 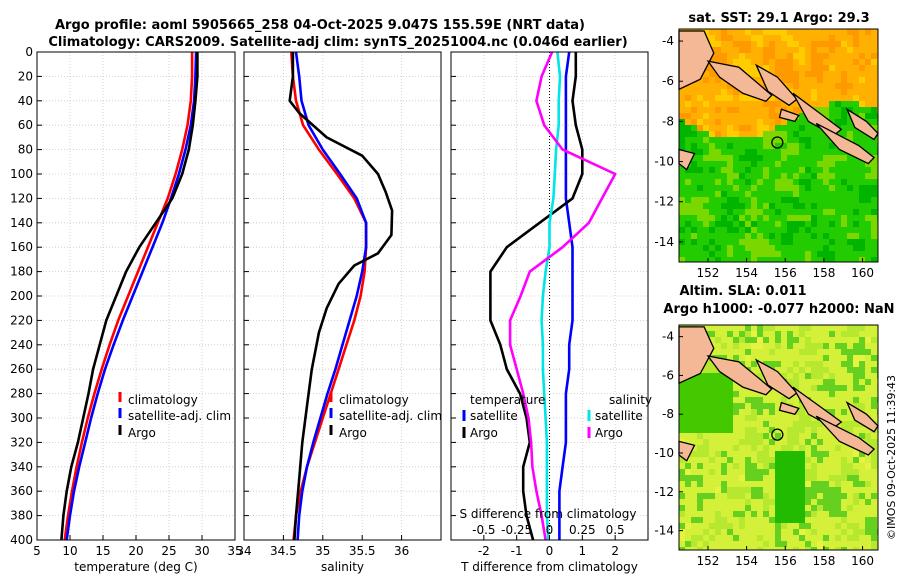 What do you see at coordinates (785, 561) in the screenshot?
I see `x-tick-label: 156` at bounding box center [785, 561].